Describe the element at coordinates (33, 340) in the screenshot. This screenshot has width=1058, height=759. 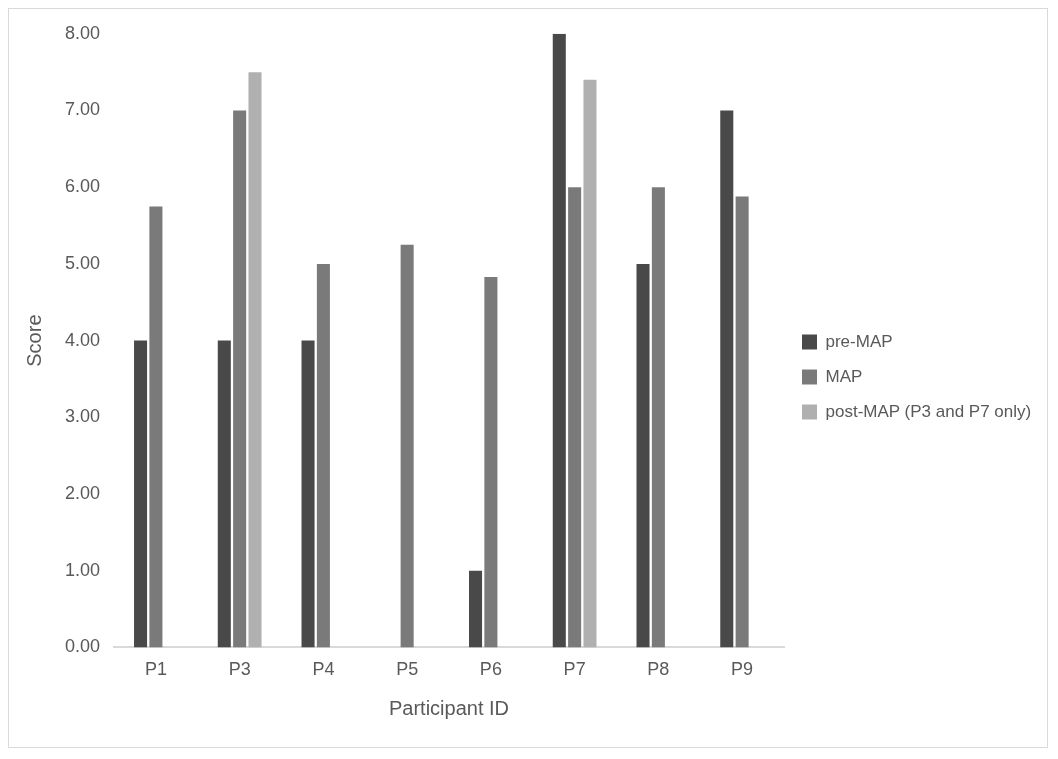
I see `y-axis-title: Score` at that location.